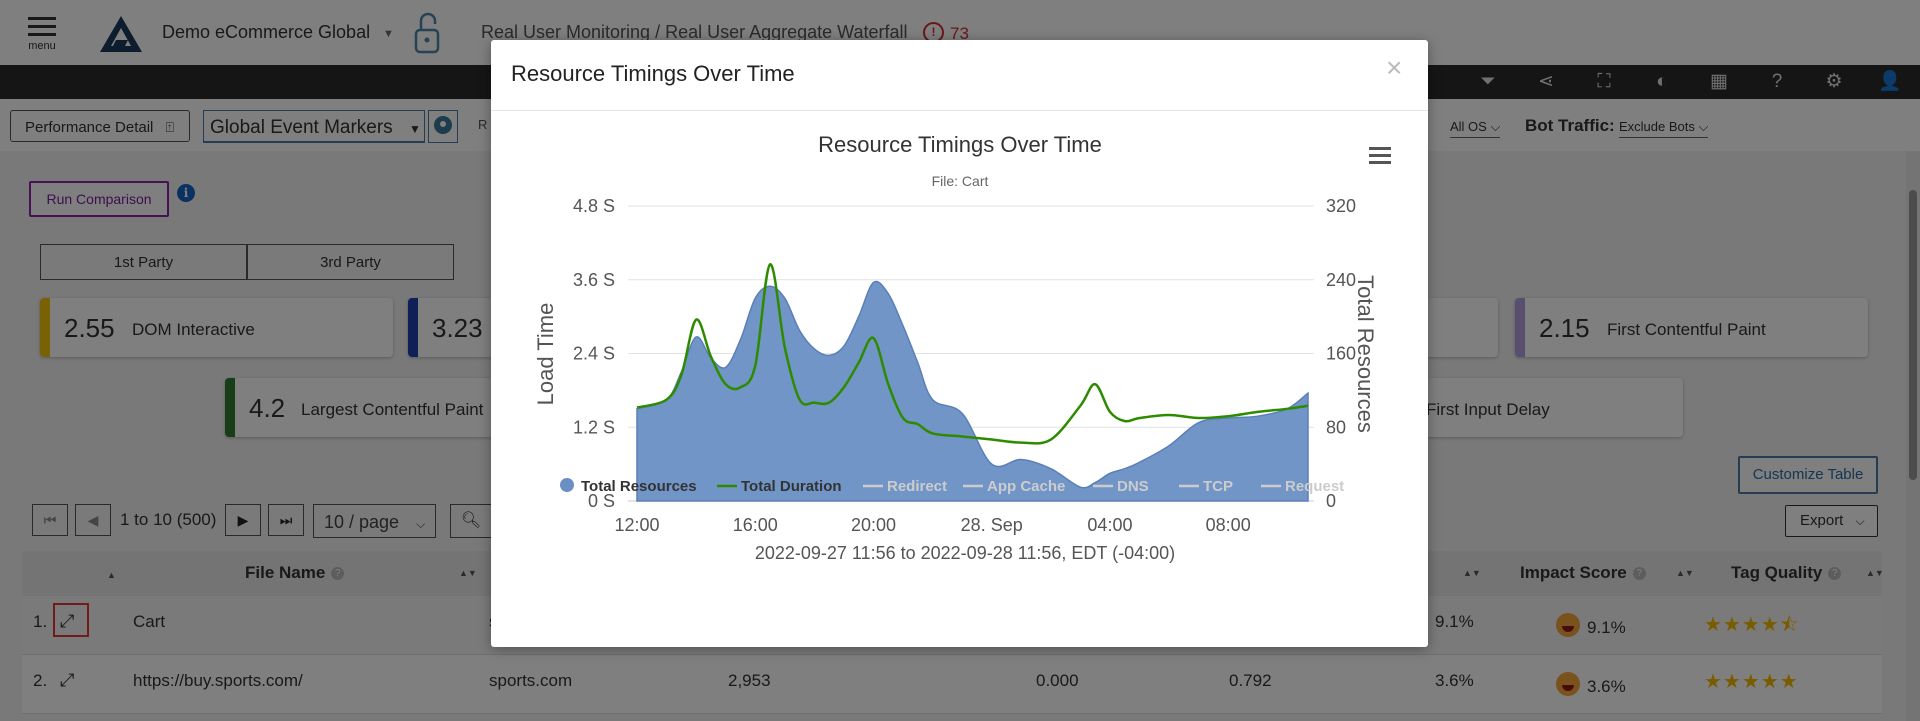 The image size is (1920, 721). Describe the element at coordinates (1341, 354) in the screenshot. I see `y-tick-right: 160` at that location.